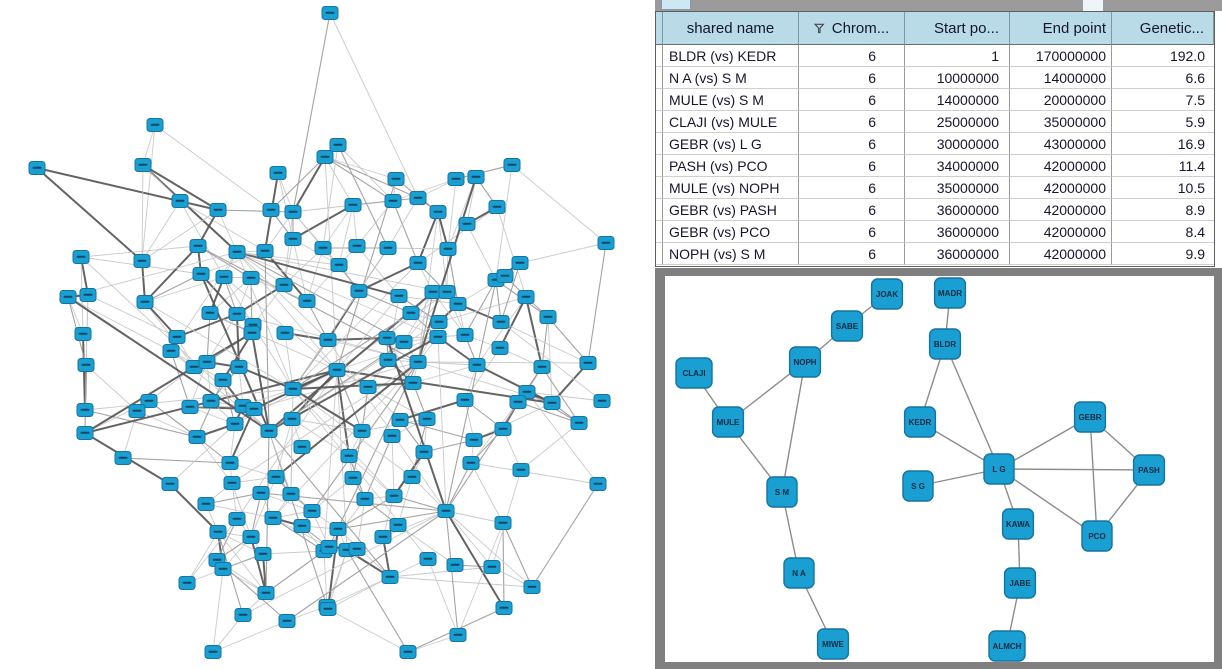 This screenshot has width=1222, height=669. I want to click on node-SABE: SABE, so click(847, 326).